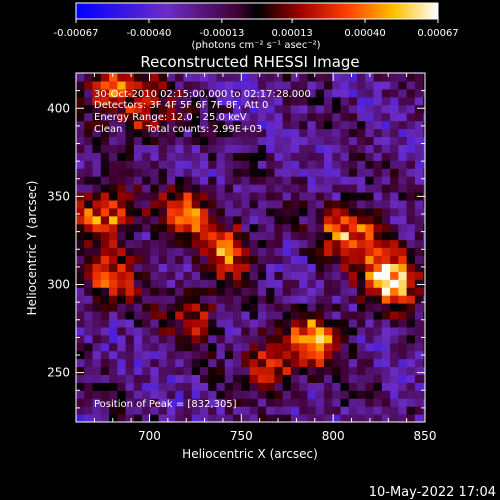 The height and width of the screenshot is (500, 500). I want to click on y-tick-label: 400, so click(58, 108).